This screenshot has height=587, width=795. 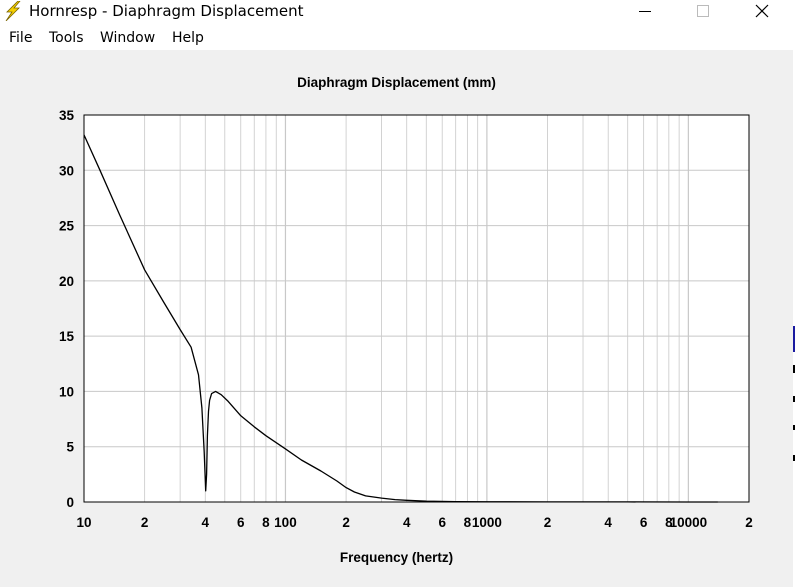 What do you see at coordinates (70, 447) in the screenshot?
I see `y-tick-label: 5` at bounding box center [70, 447].